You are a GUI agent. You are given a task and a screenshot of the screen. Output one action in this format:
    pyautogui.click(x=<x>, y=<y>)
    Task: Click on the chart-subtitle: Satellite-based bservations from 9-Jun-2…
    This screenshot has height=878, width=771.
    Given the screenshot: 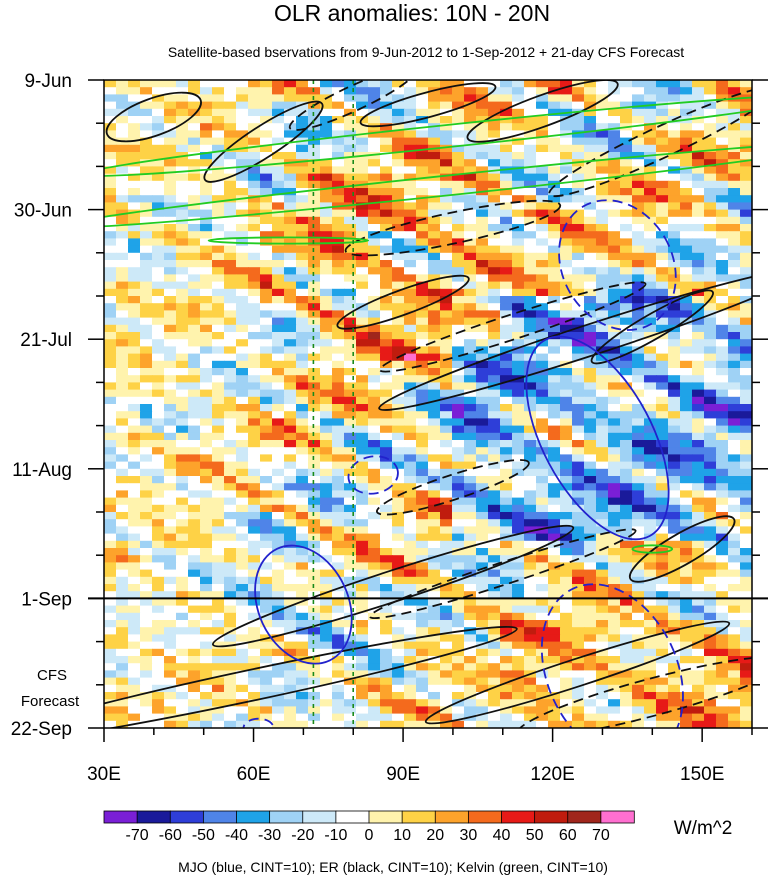 What is the action you would take?
    pyautogui.click(x=426, y=52)
    